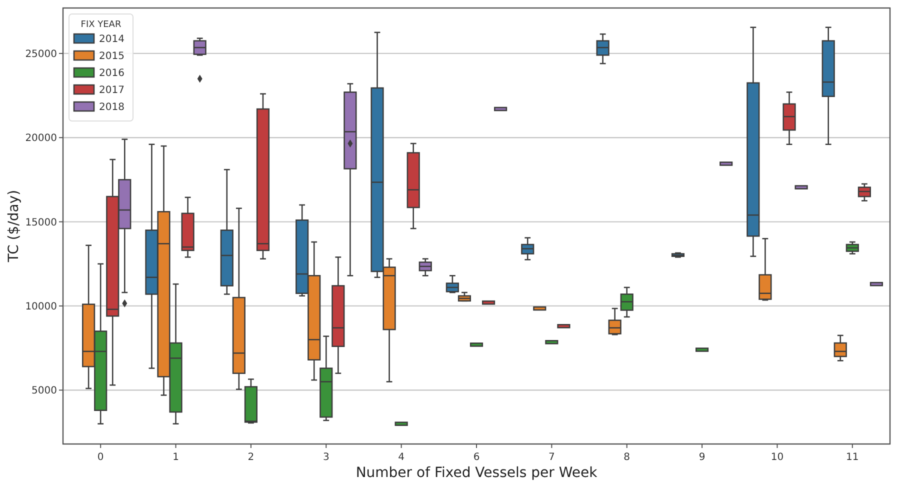 The height and width of the screenshot is (483, 902). Describe the element at coordinates (476, 457) in the screenshot. I see `x-tick-label: 6` at that location.